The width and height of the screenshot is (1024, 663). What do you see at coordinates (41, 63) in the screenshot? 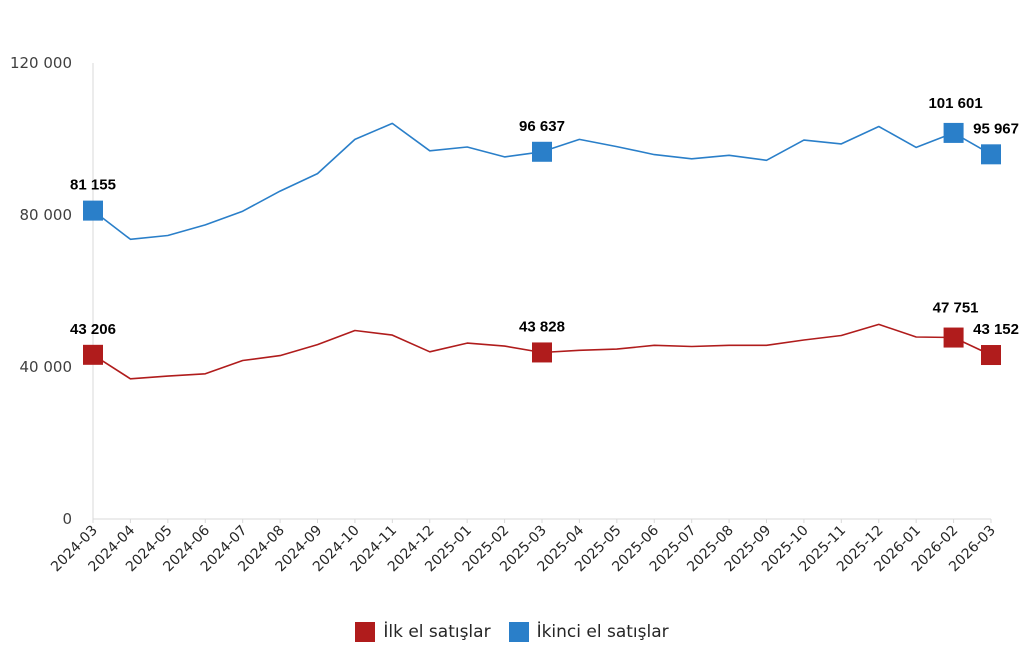
I see `y-tick-label: 120 000` at bounding box center [41, 63].